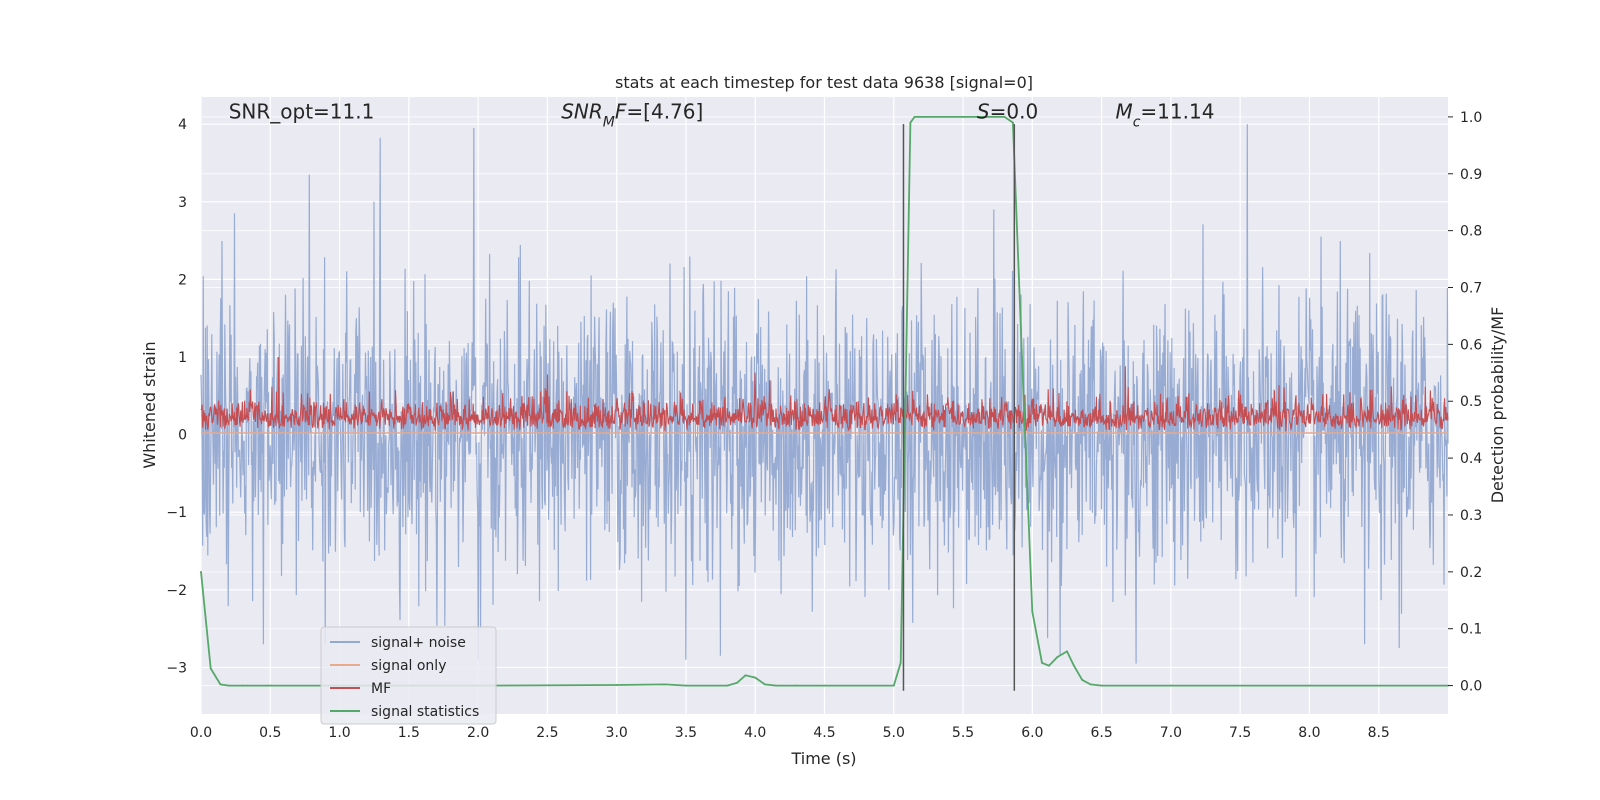 The height and width of the screenshot is (800, 1600). I want to click on y-right-tick-label: 0.4, so click(1471, 459).